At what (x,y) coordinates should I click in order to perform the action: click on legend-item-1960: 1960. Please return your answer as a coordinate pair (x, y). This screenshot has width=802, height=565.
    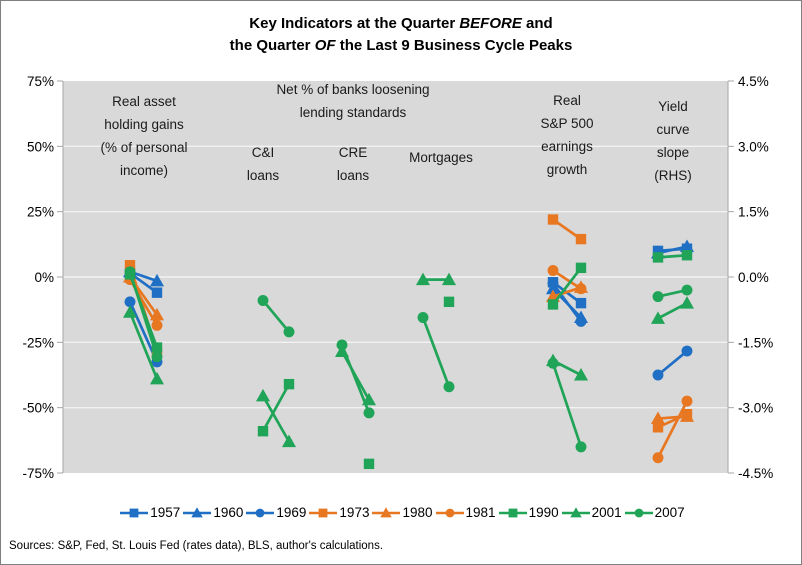
    Looking at the image, I should click on (212, 512).